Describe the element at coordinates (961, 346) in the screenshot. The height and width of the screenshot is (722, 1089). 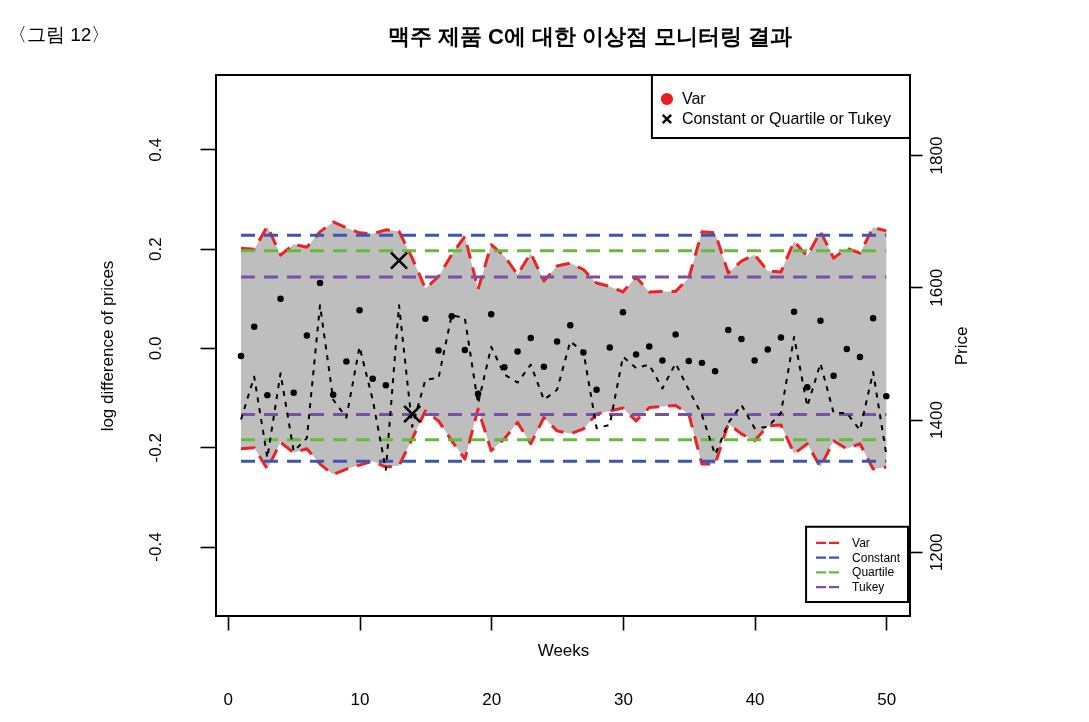
I see `y2-axis-title: Price` at that location.